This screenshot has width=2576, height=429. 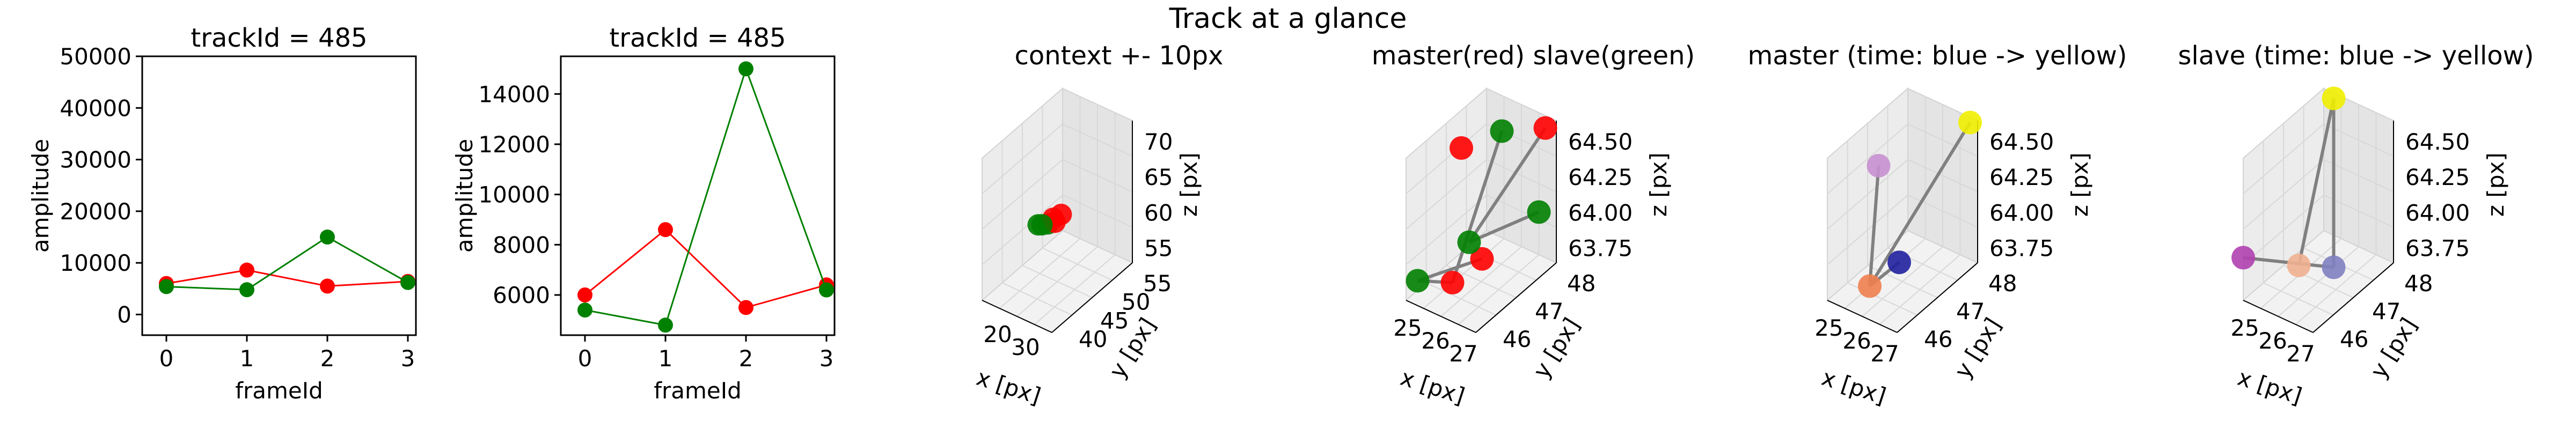 I want to click on y-tick-label: 50000, so click(x=95, y=56).